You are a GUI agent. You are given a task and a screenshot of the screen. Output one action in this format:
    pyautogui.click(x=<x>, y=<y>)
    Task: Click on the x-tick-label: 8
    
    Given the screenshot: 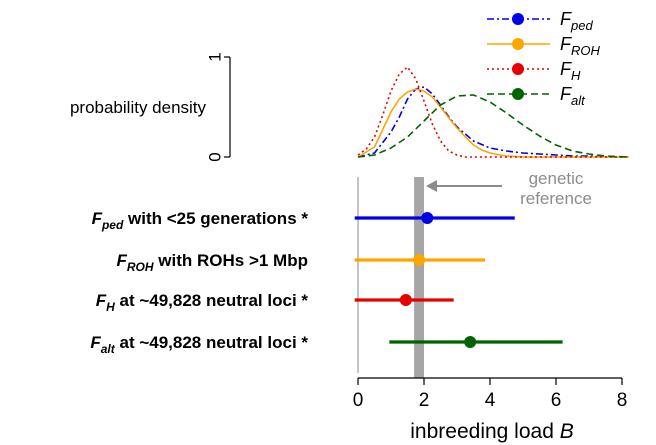 What is the action you would take?
    pyautogui.click(x=622, y=400)
    